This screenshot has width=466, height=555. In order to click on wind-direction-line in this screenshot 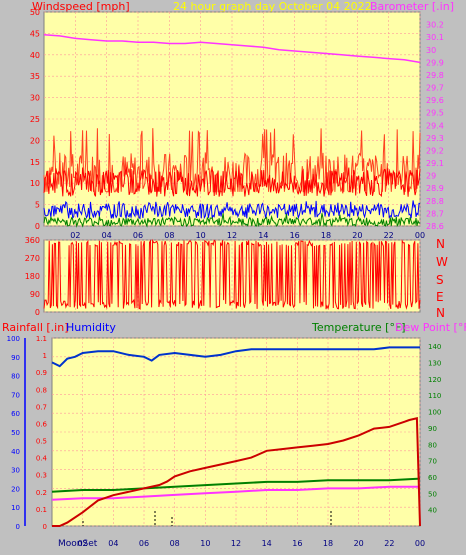, I will do `click(232, 274)`.